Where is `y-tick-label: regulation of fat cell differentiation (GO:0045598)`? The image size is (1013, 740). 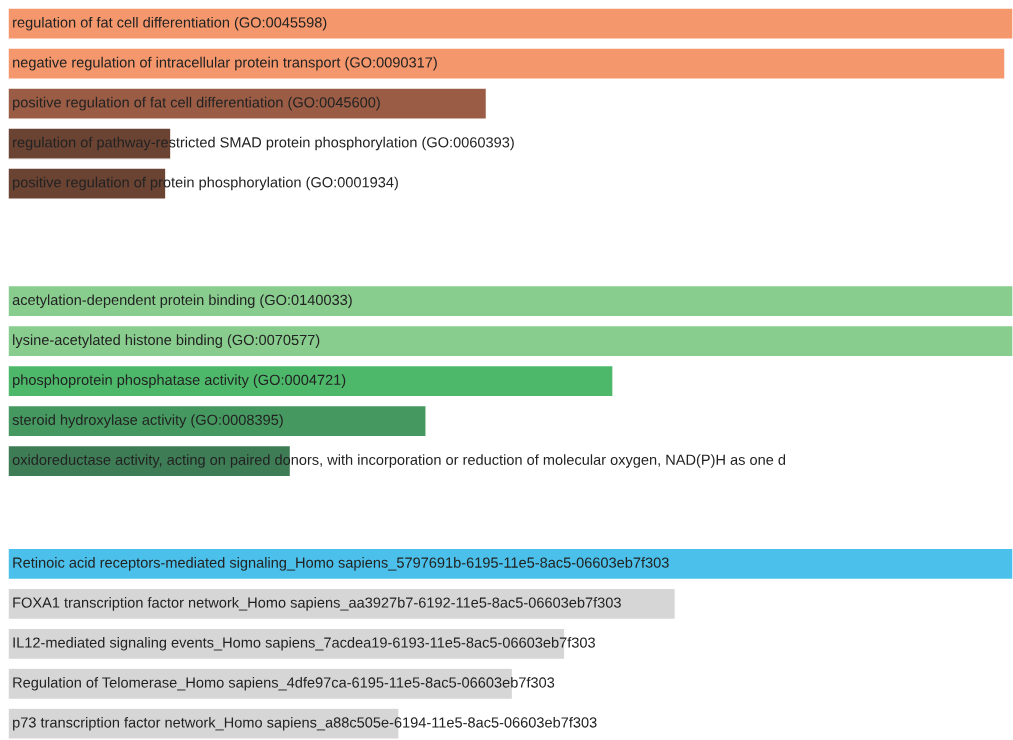 y-tick-label: regulation of fat cell differentiation (GO:0045598) is located at coordinates (170, 23).